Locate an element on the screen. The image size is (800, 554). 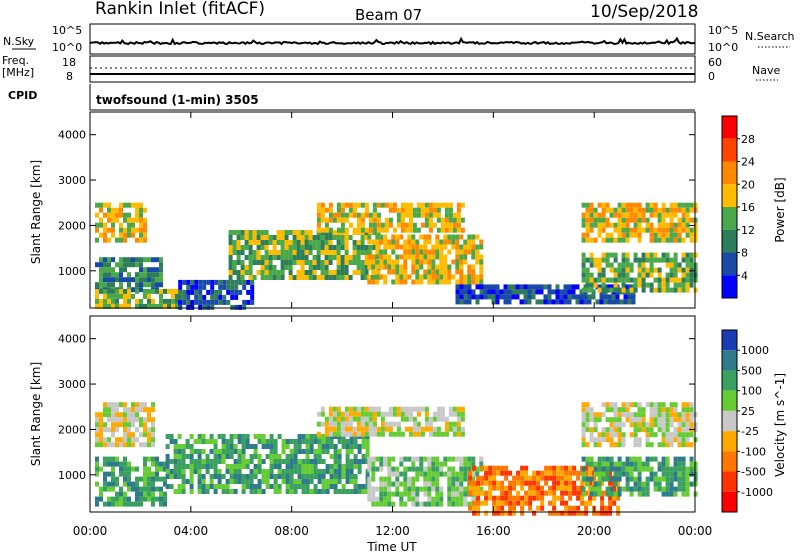
power-colorbar-tick-label: 16 is located at coordinates (748, 207).